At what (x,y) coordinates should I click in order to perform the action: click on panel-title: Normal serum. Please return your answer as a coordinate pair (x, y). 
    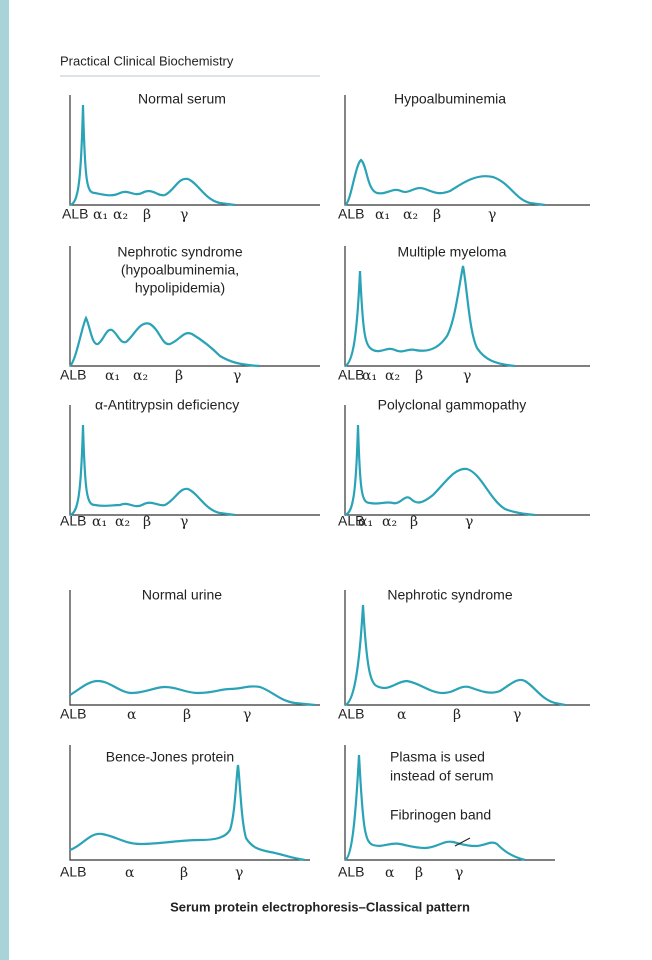
    Looking at the image, I should click on (182, 99).